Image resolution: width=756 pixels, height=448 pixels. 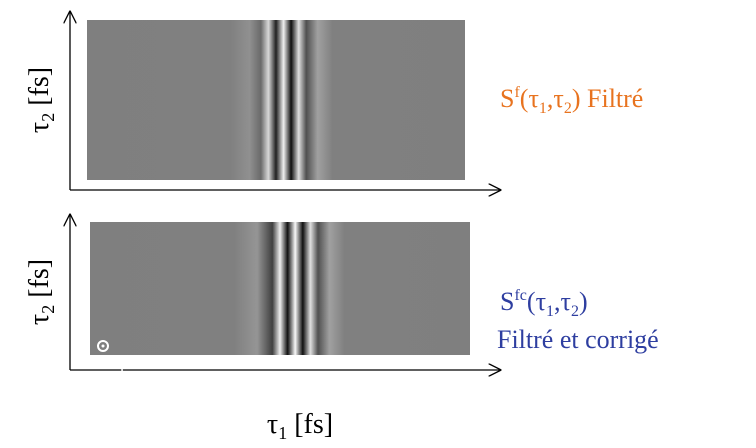 I want to click on caption-sup: f, so click(x=517, y=92).